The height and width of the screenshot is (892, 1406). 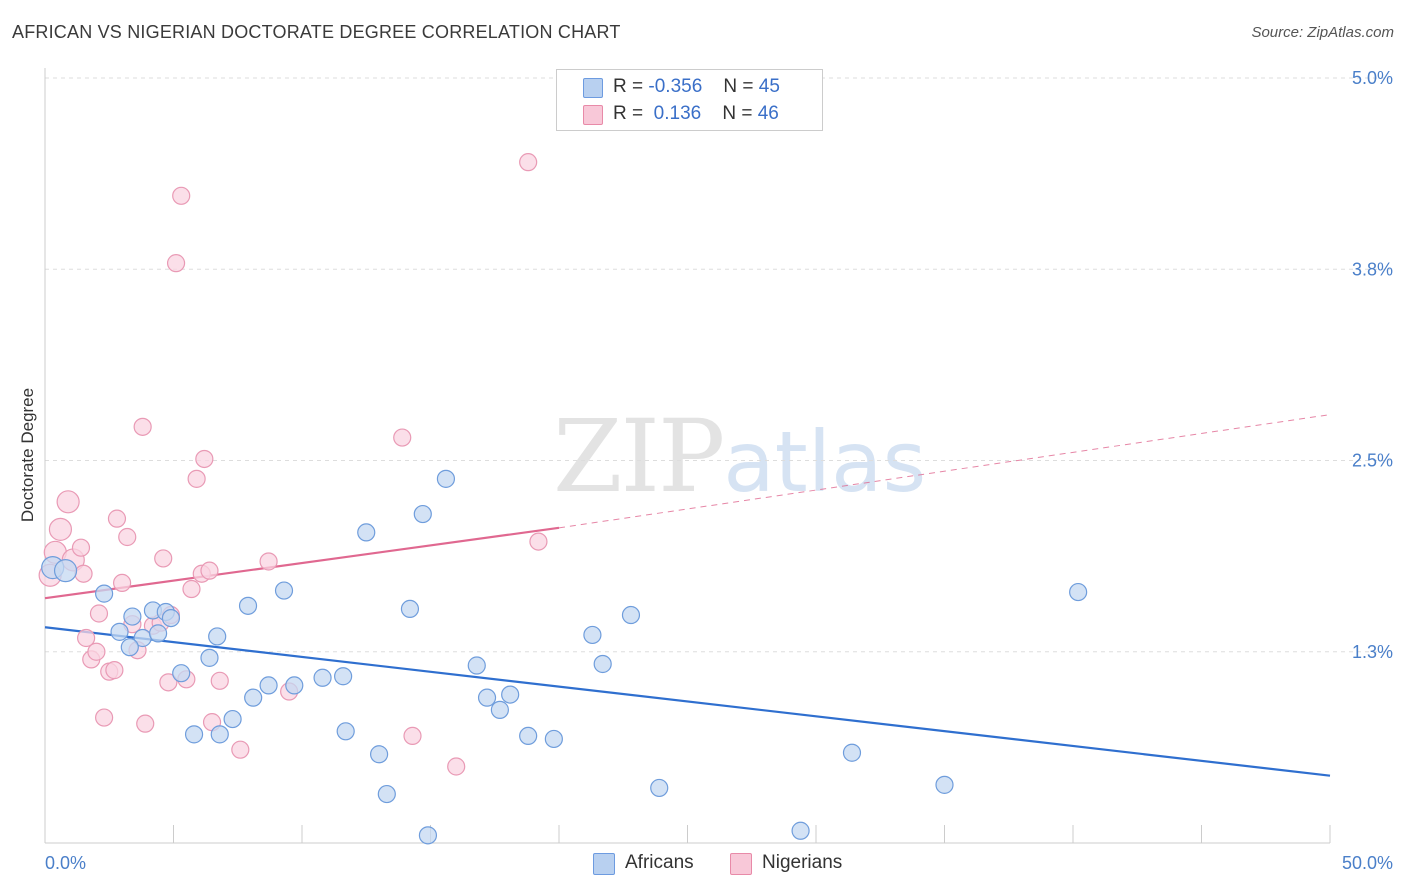 What do you see at coordinates (1372, 461) in the screenshot?
I see `y-tick-label-1: 2.5%` at bounding box center [1372, 461].